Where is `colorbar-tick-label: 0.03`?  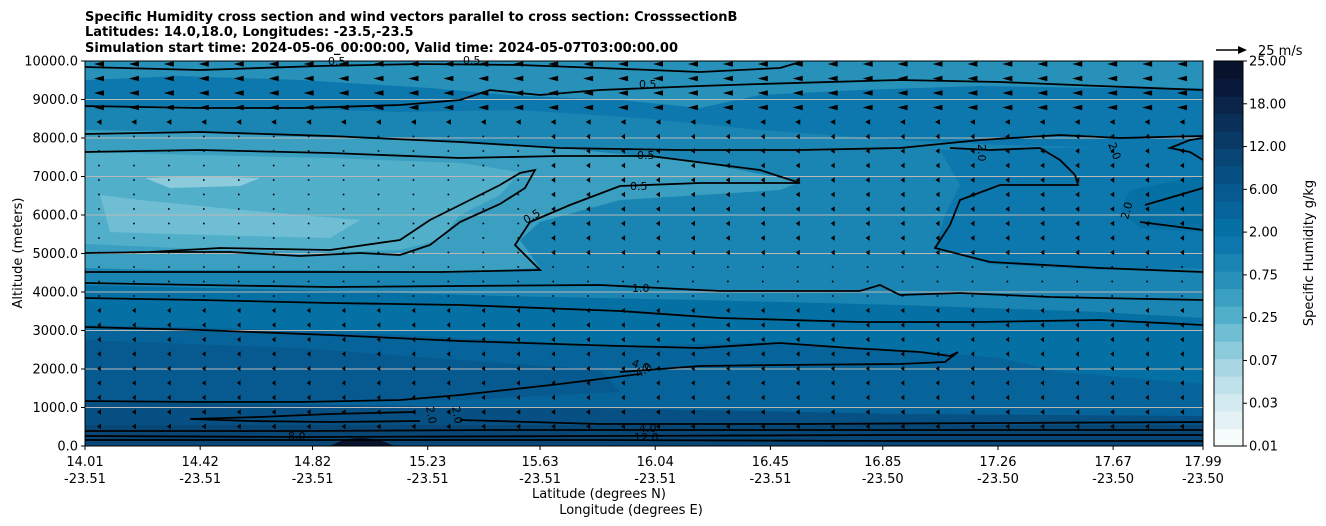
colorbar-tick-label: 0.03 is located at coordinates (1263, 404).